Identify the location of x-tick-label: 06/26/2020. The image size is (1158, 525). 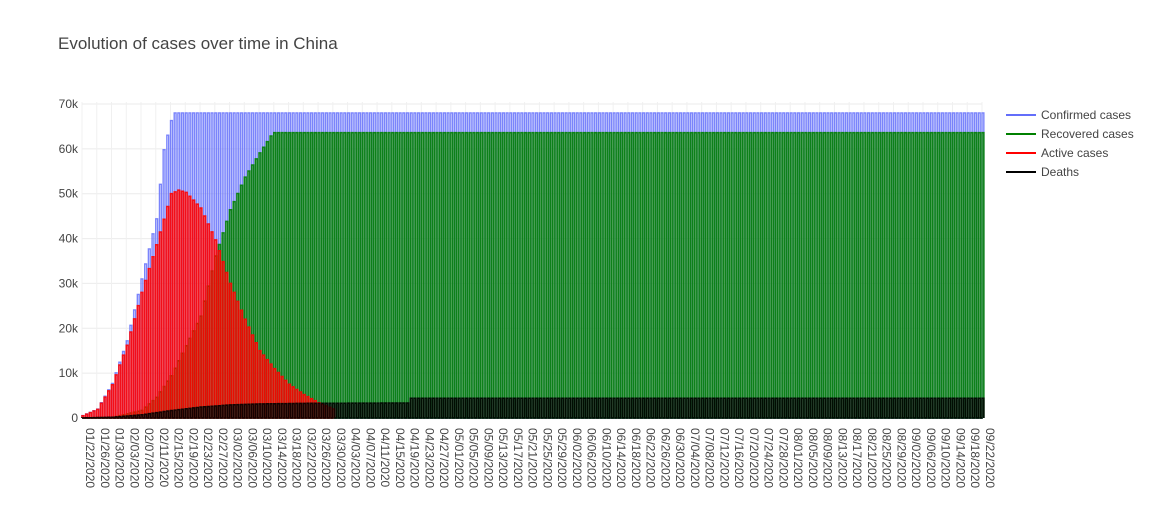
(665, 458).